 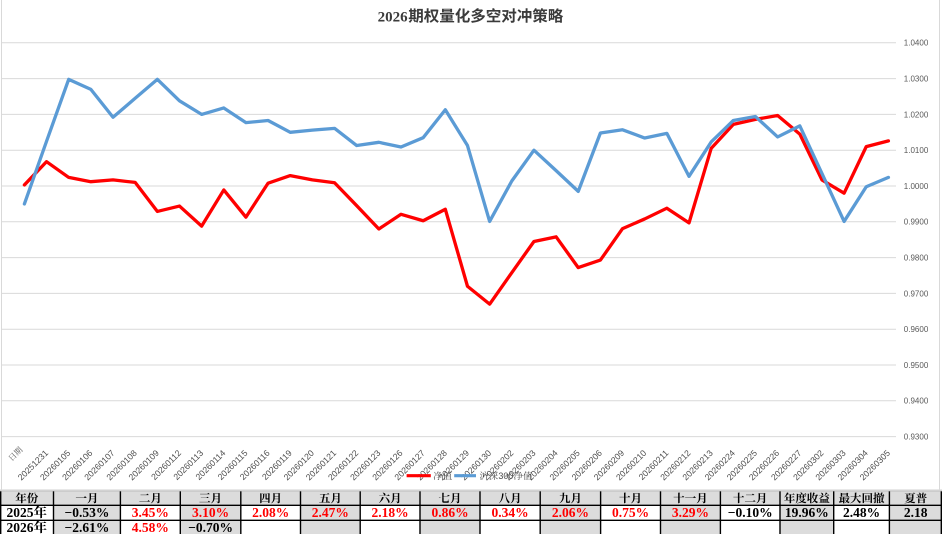 I want to click on svg-text: 1.0100, so click(x=916, y=150).